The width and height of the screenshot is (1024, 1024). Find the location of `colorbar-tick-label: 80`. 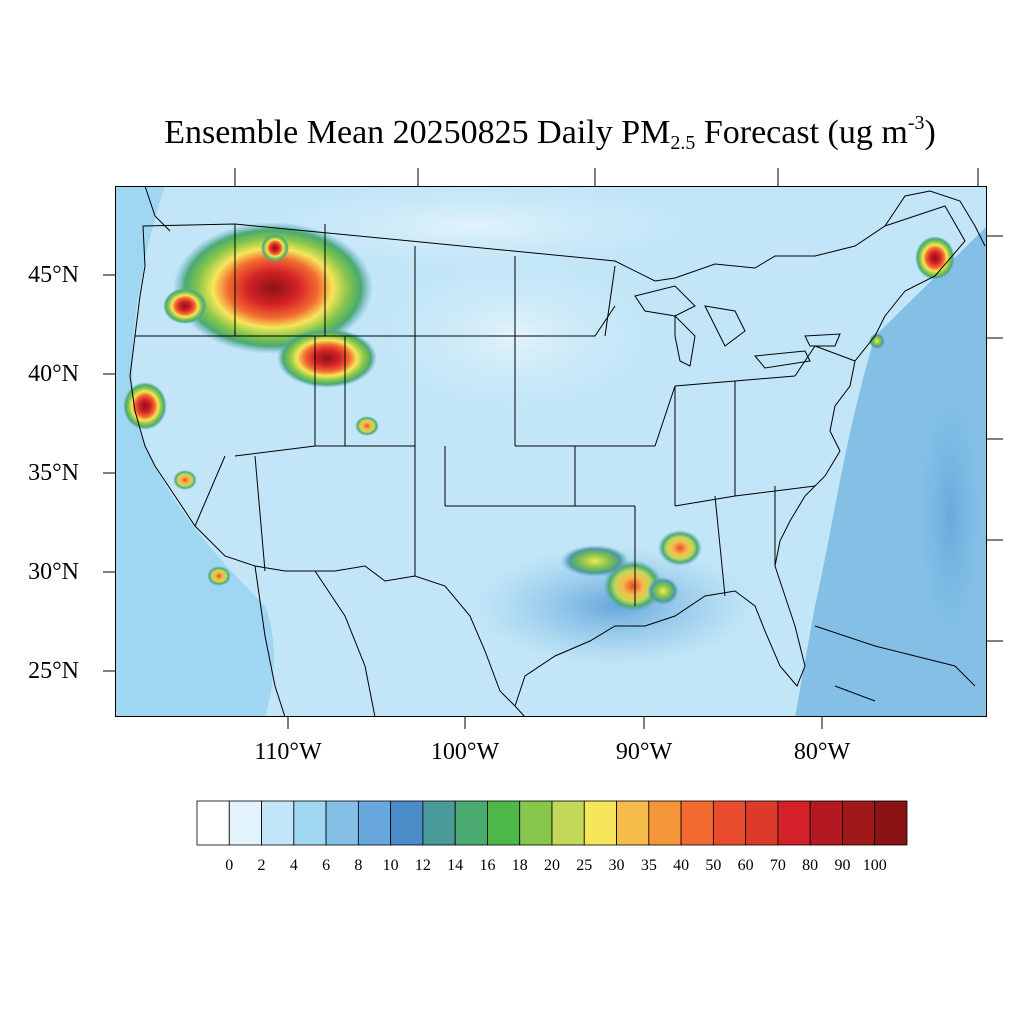

colorbar-tick-label: 80 is located at coordinates (810, 865).